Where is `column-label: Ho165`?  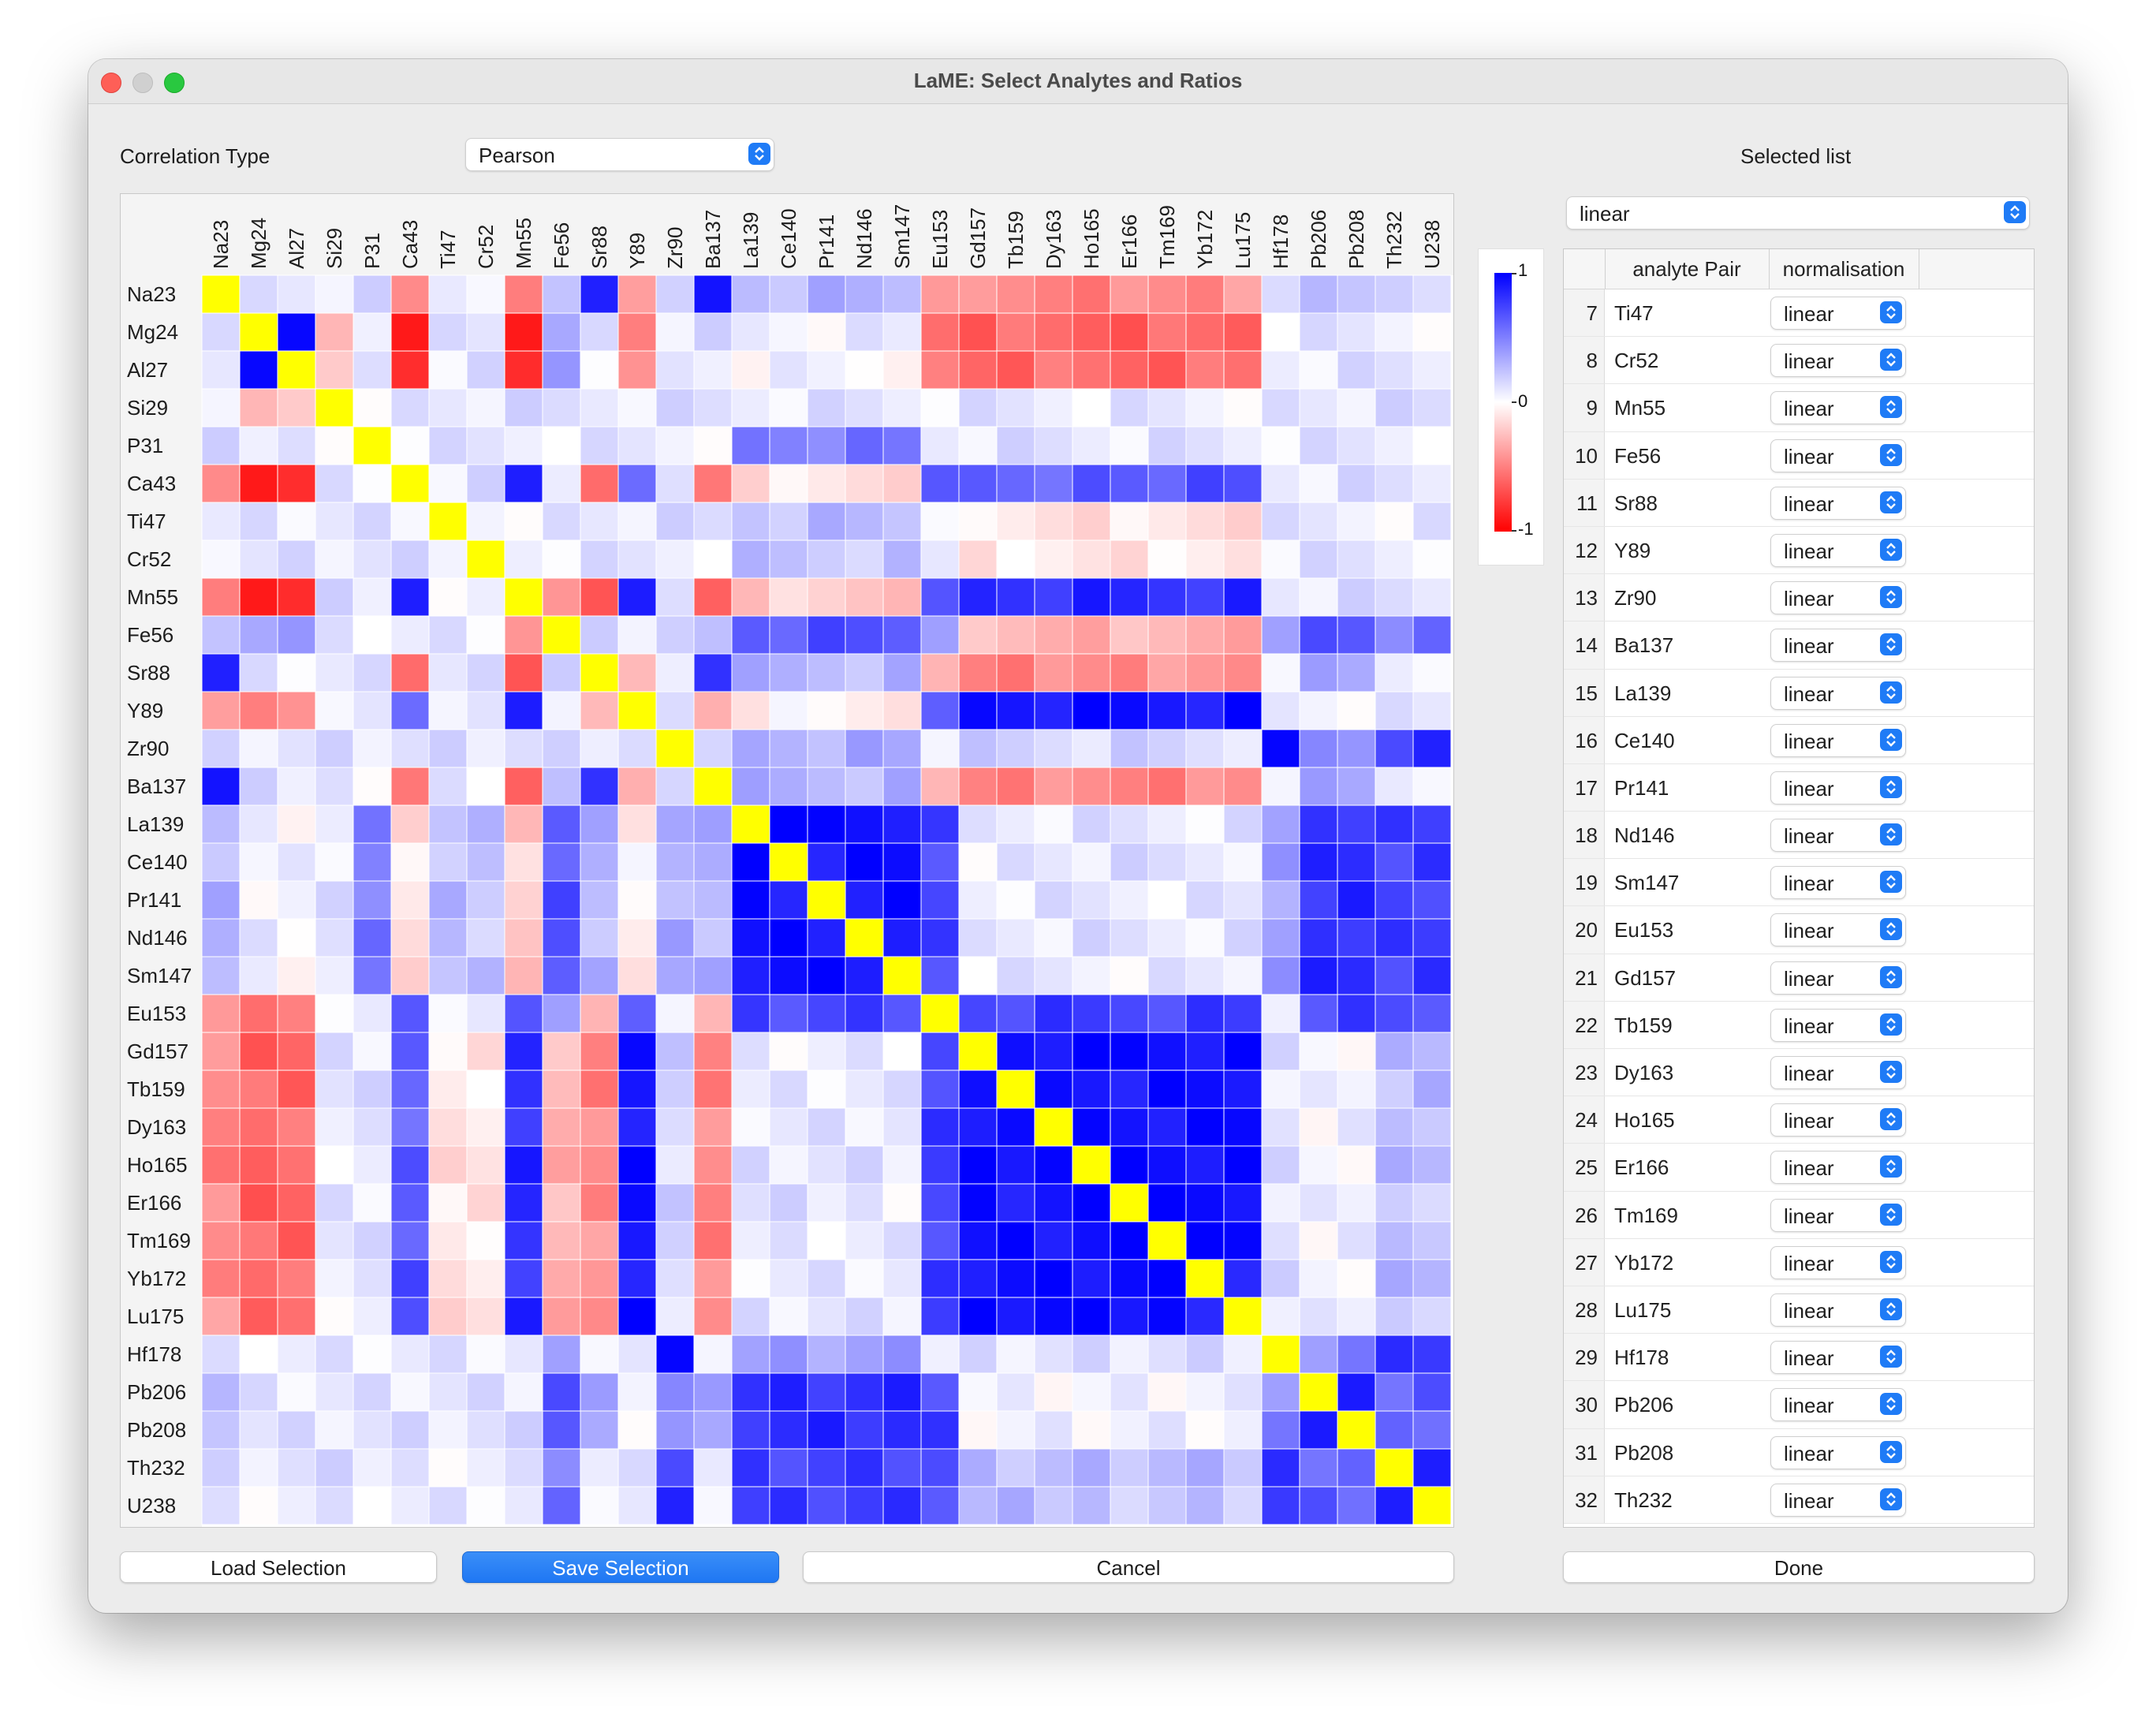
column-label: Ho165 is located at coordinates (1091, 238).